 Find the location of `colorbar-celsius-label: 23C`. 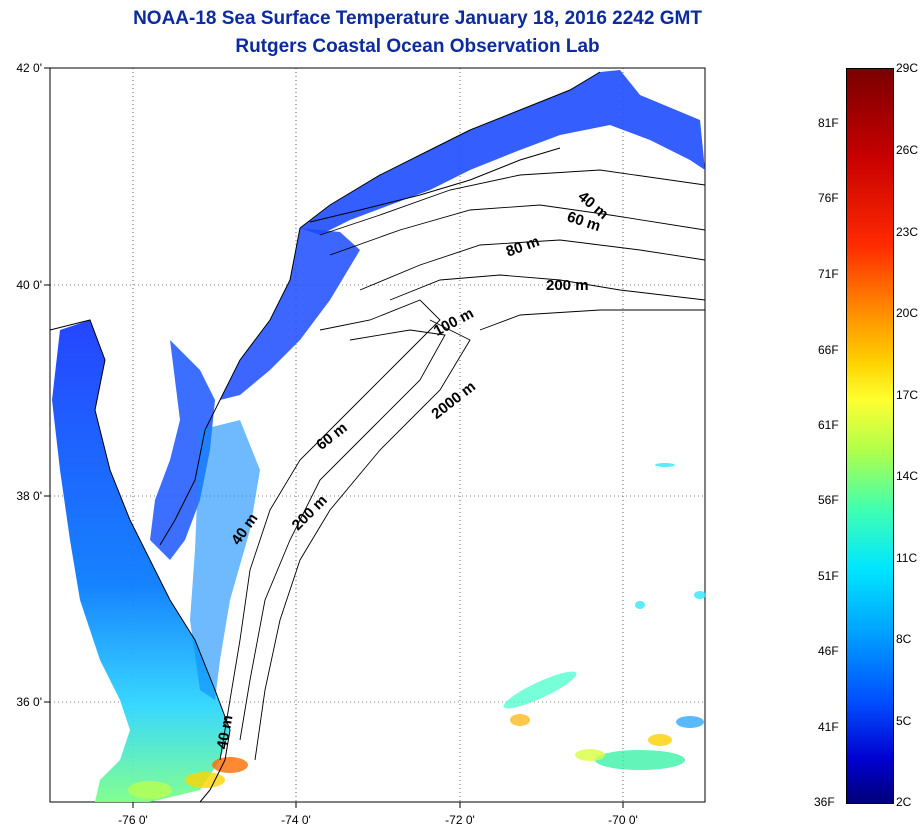

colorbar-celsius-label: 23C is located at coordinates (907, 232).